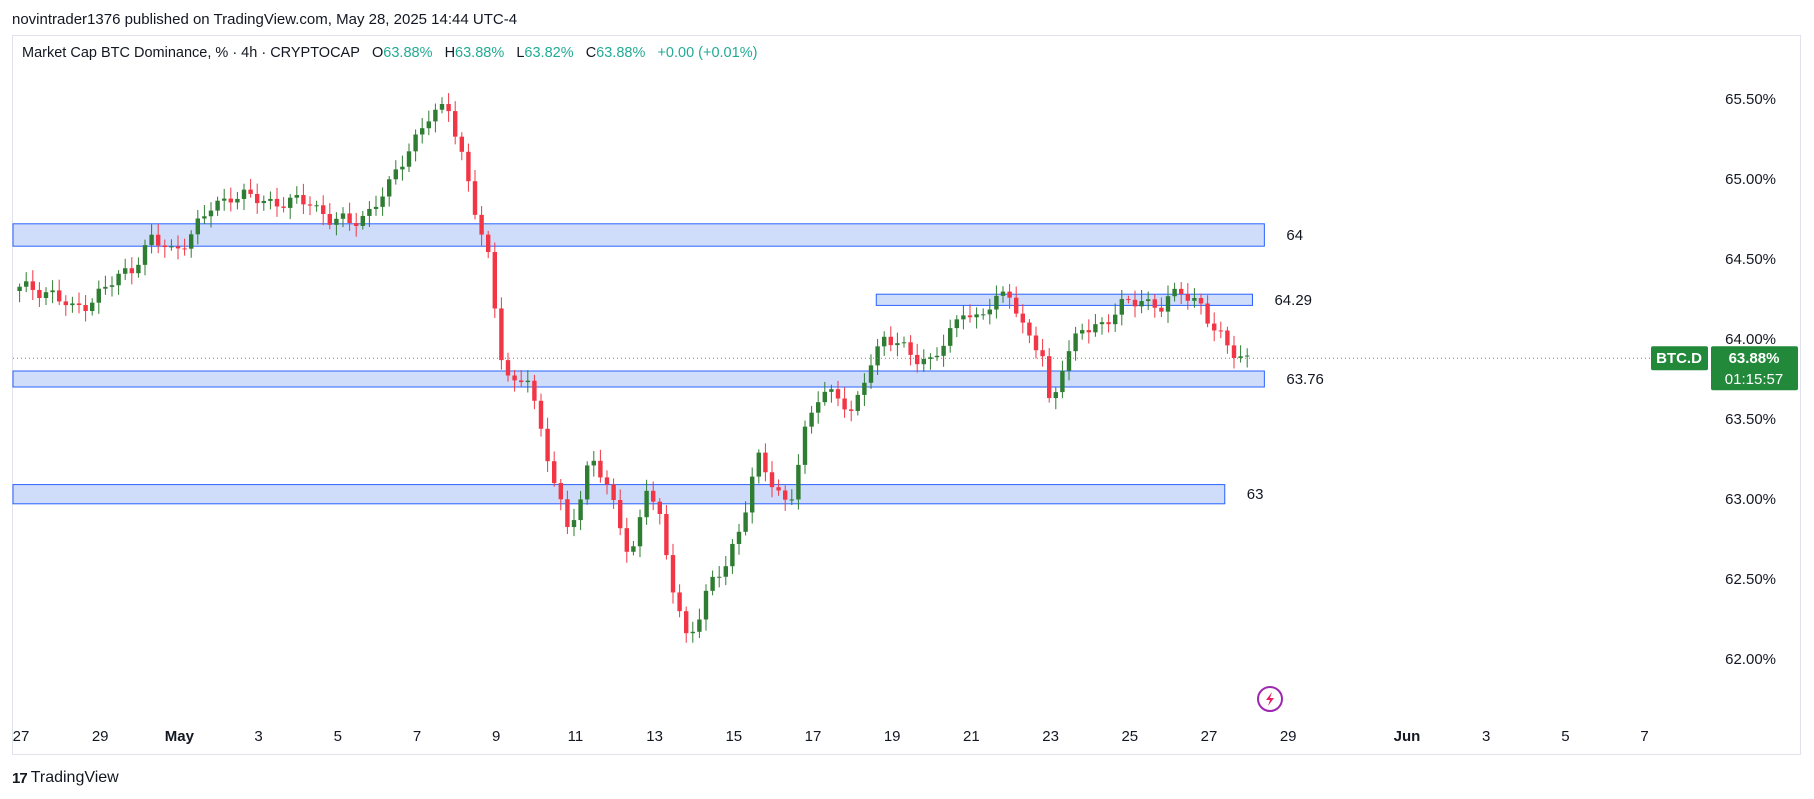 Image resolution: width=1814 pixels, height=799 pixels. Describe the element at coordinates (1255, 494) in the screenshot. I see `zone-label-3: 63` at that location.